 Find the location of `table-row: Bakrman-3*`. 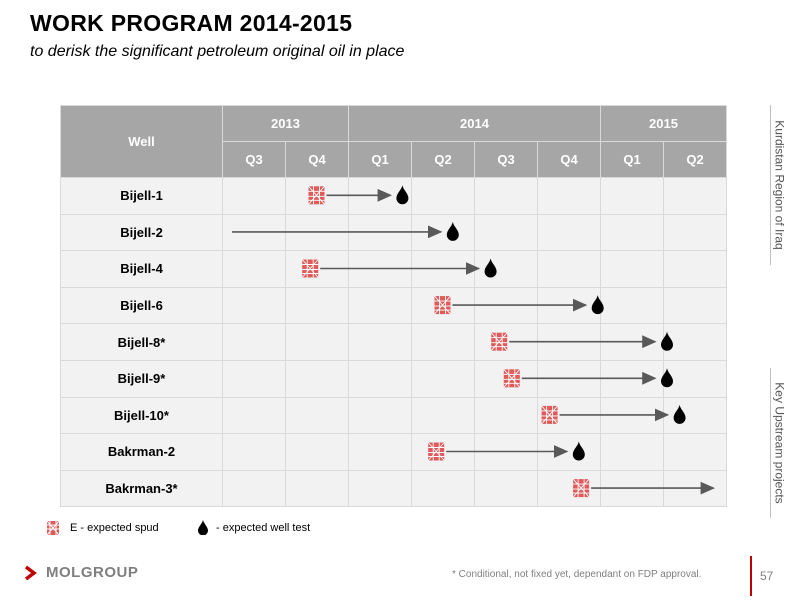

table-row: Bakrman-3* is located at coordinates (393, 488).